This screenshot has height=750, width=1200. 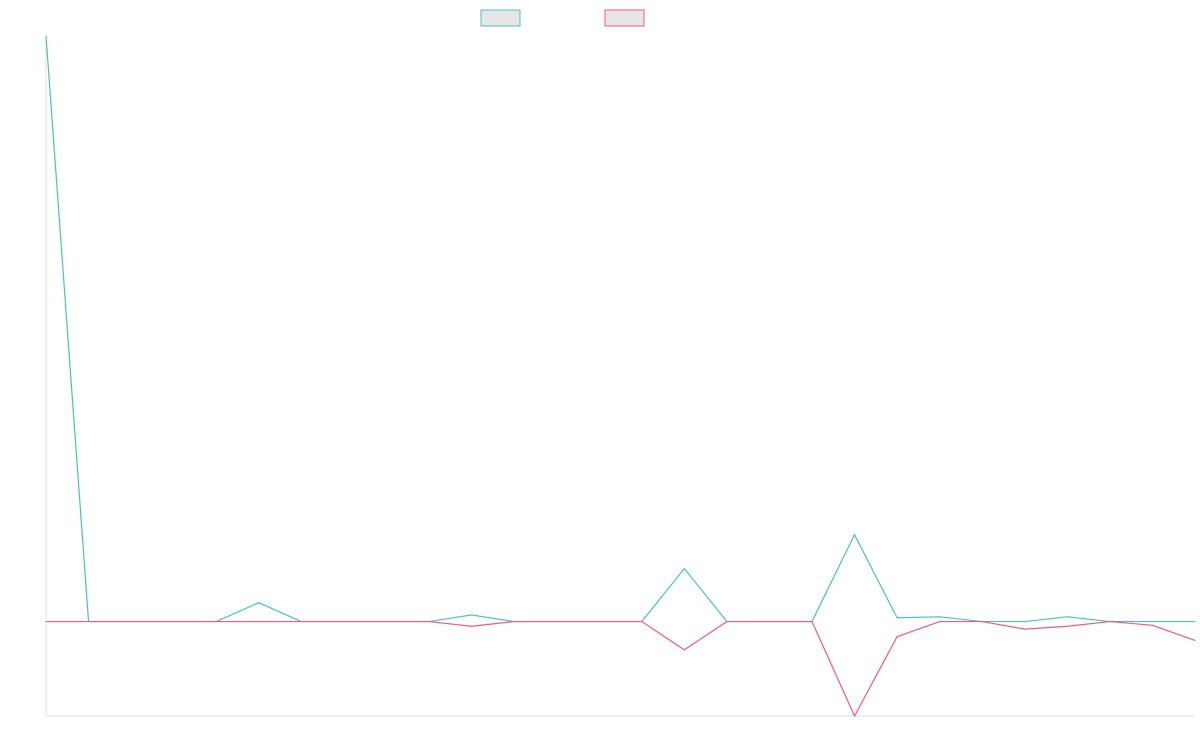 I want to click on chart-legend, so click(x=562, y=18).